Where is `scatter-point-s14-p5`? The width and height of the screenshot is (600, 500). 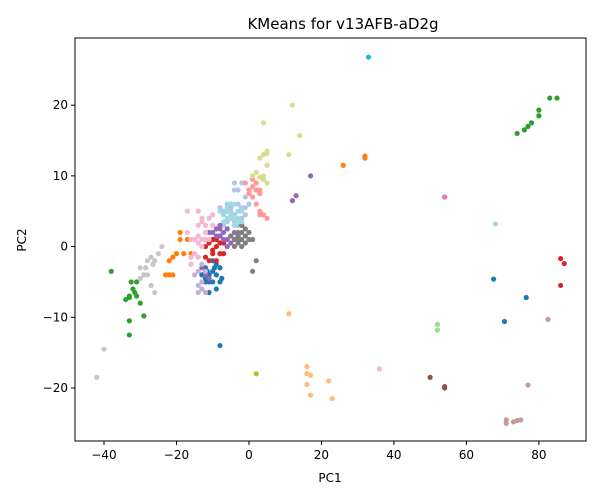
scatter-point-s14-p5 is located at coordinates (242, 239).